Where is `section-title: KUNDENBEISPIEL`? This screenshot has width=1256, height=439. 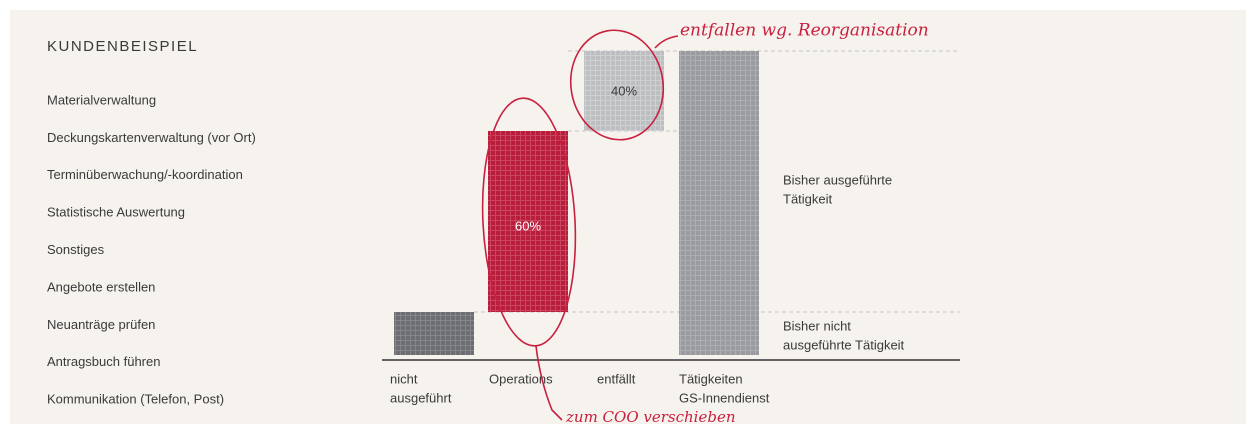 section-title: KUNDENBEISPIEL is located at coordinates (122, 46).